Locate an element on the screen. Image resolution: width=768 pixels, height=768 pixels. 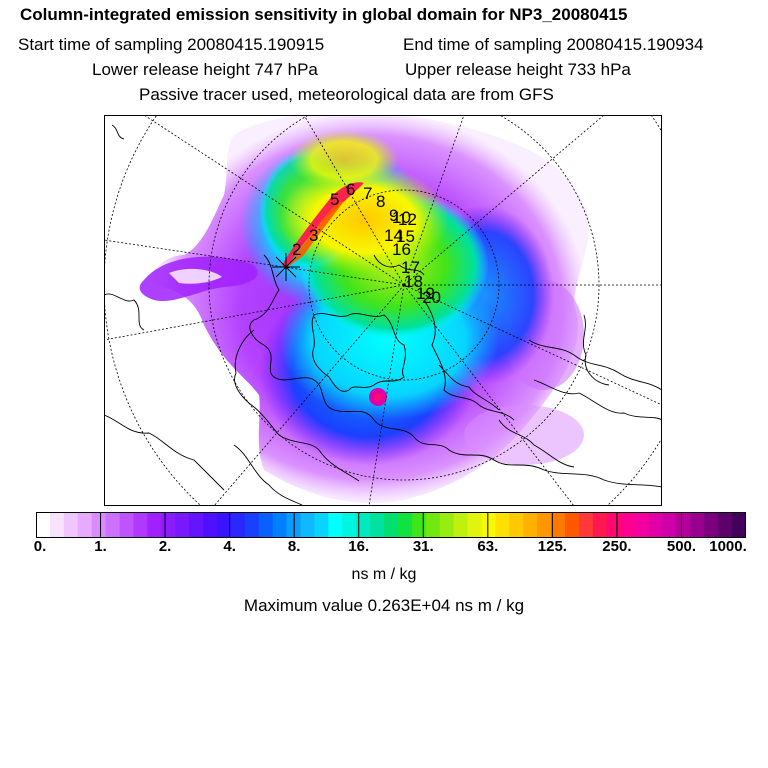
trajectory-time-label: 12 is located at coordinates (407, 219).